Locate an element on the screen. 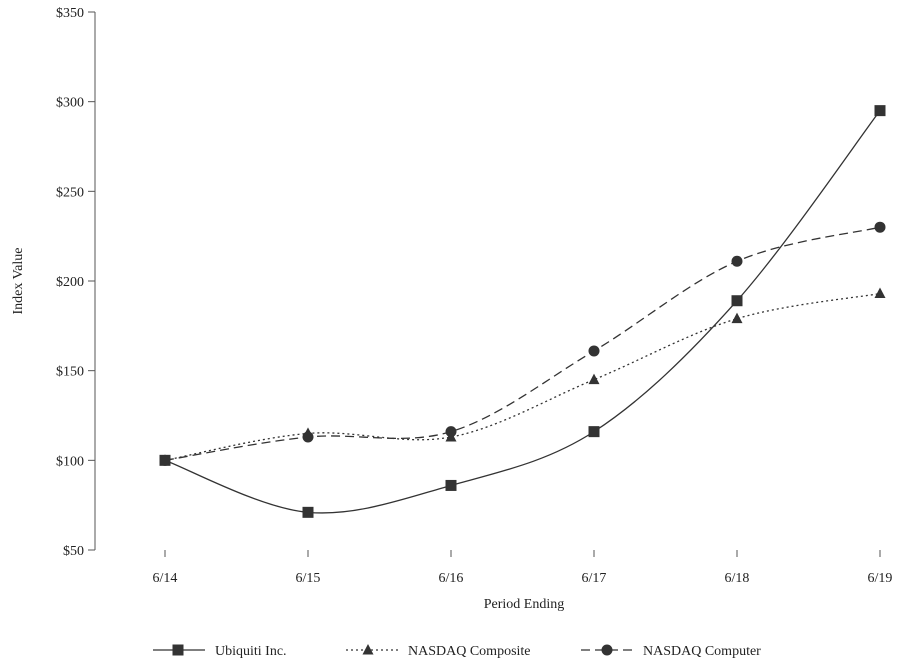 This screenshot has width=898, height=664. legend-label: NASDAQ Composite is located at coordinates (469, 651).